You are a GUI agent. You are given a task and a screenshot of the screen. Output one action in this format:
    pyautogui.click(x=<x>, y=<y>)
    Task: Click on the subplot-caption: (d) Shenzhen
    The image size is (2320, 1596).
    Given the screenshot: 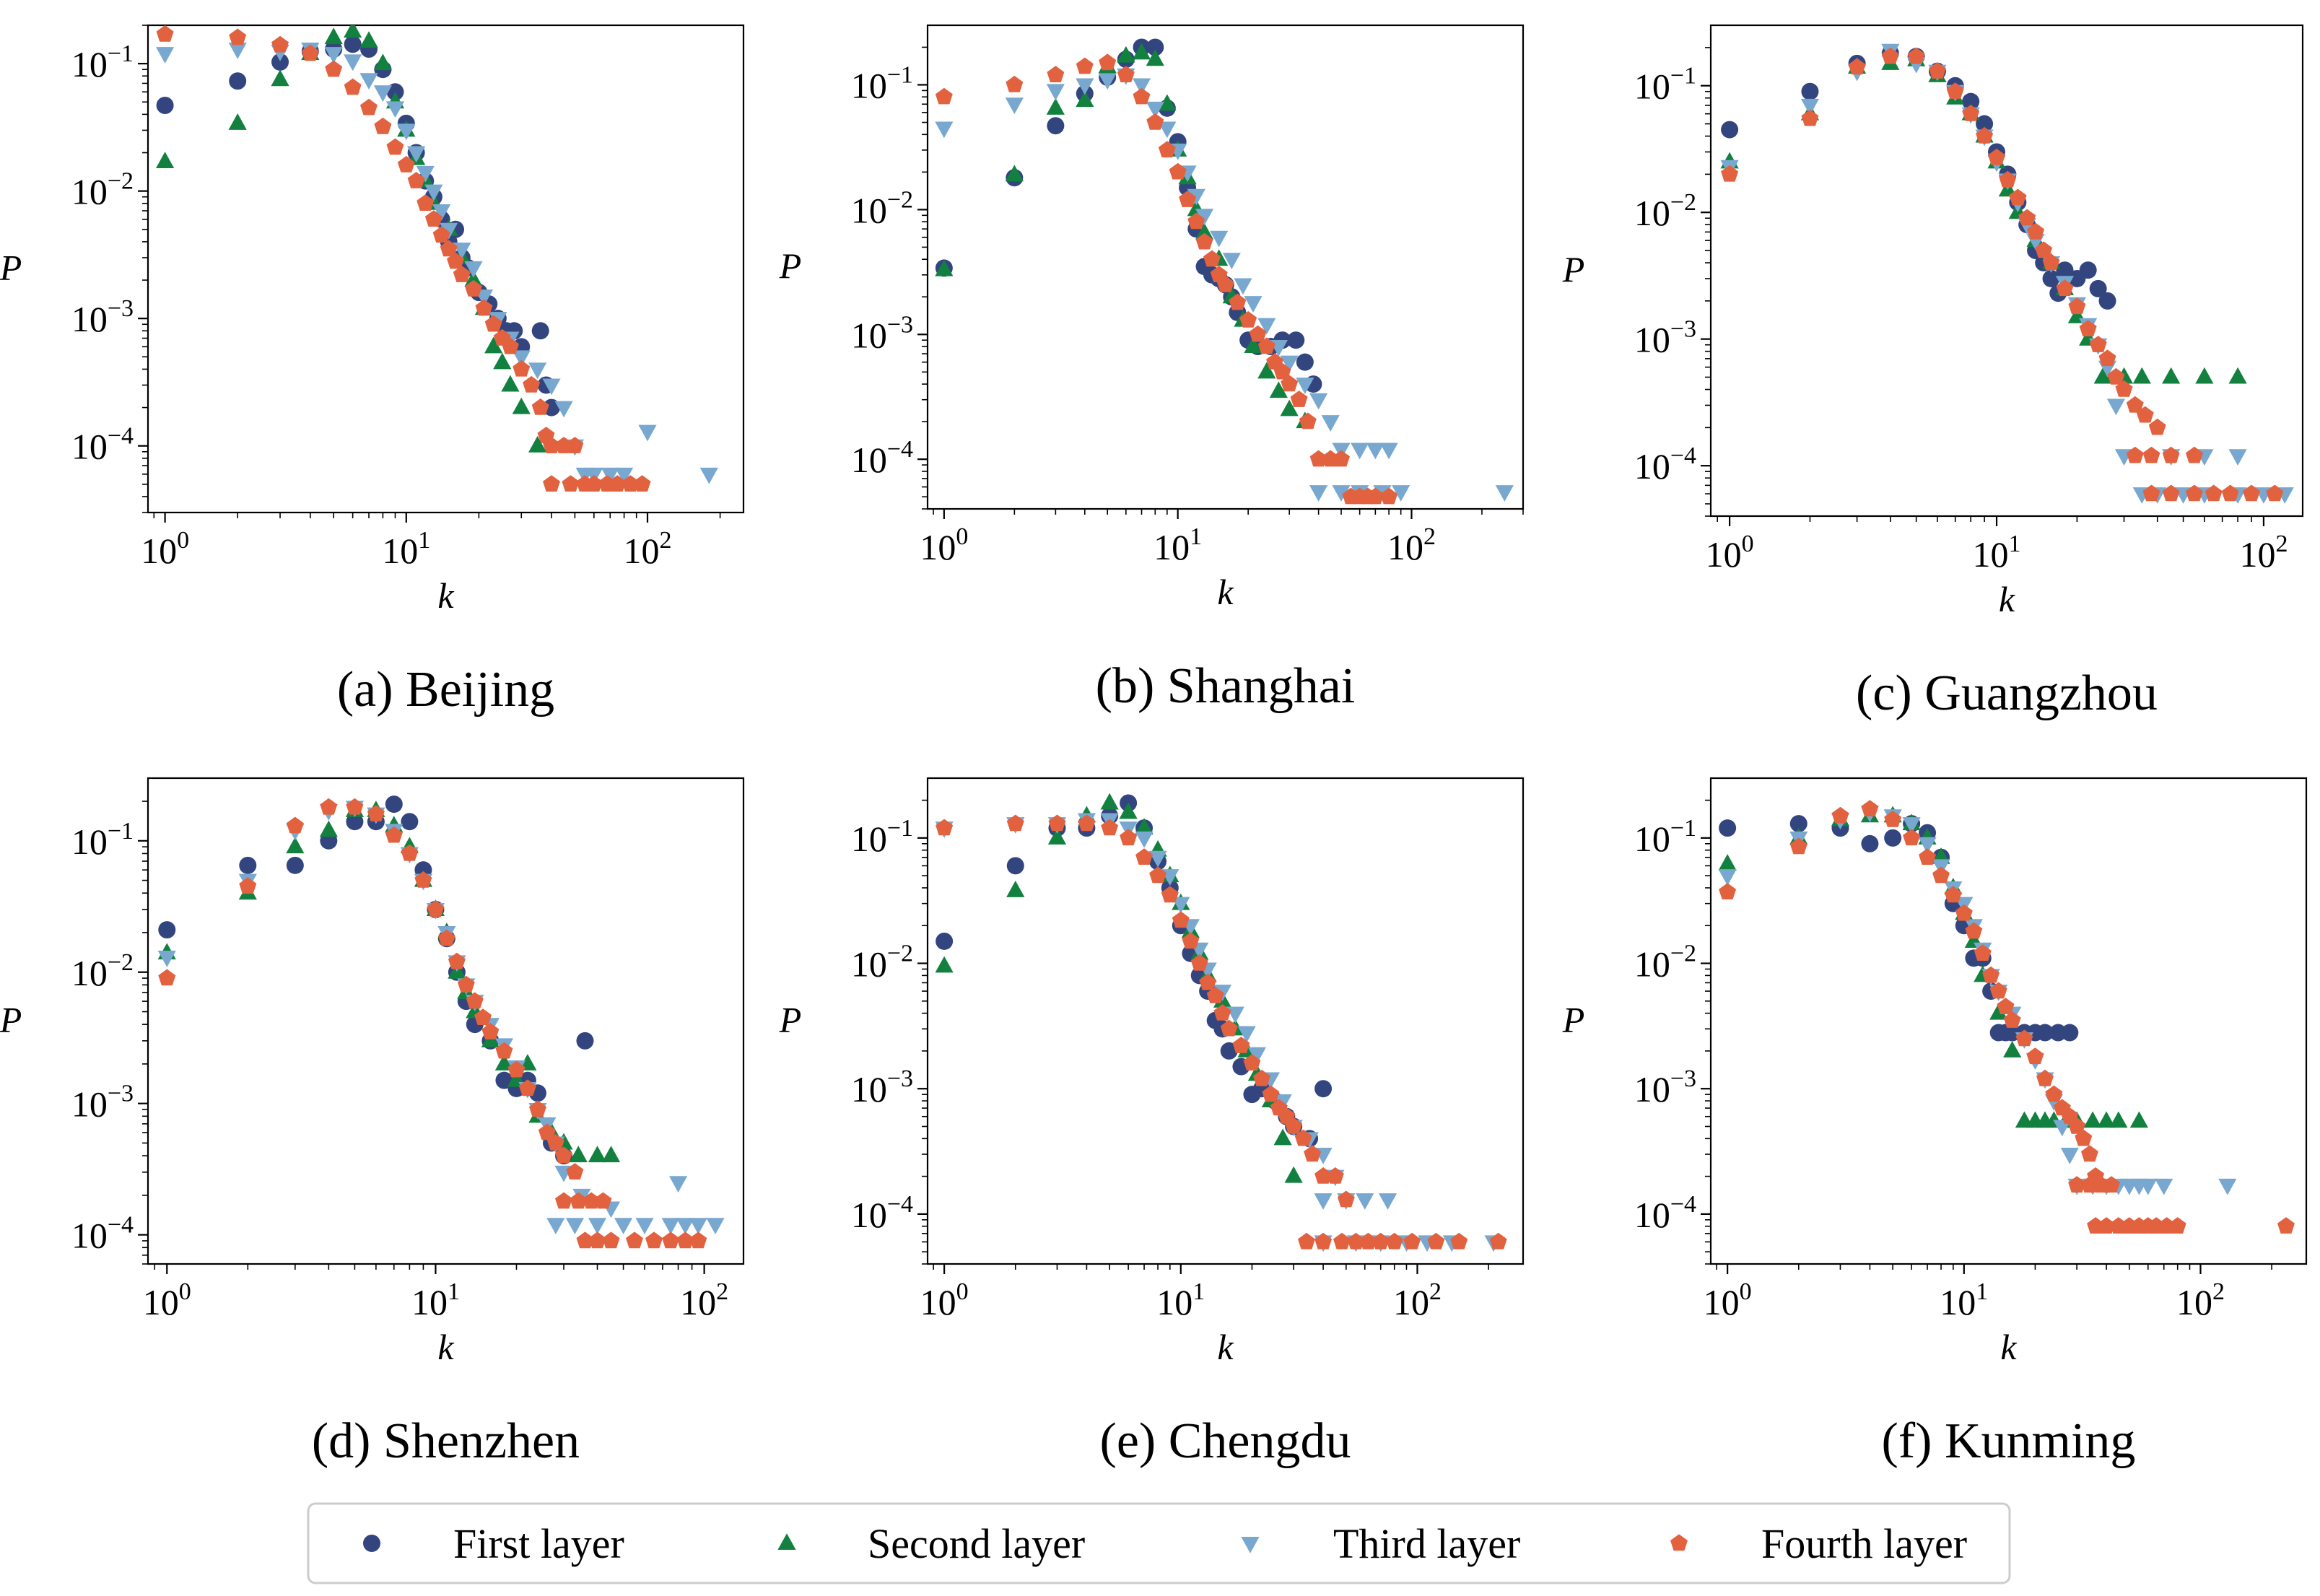 What is the action you would take?
    pyautogui.click(x=446, y=1441)
    